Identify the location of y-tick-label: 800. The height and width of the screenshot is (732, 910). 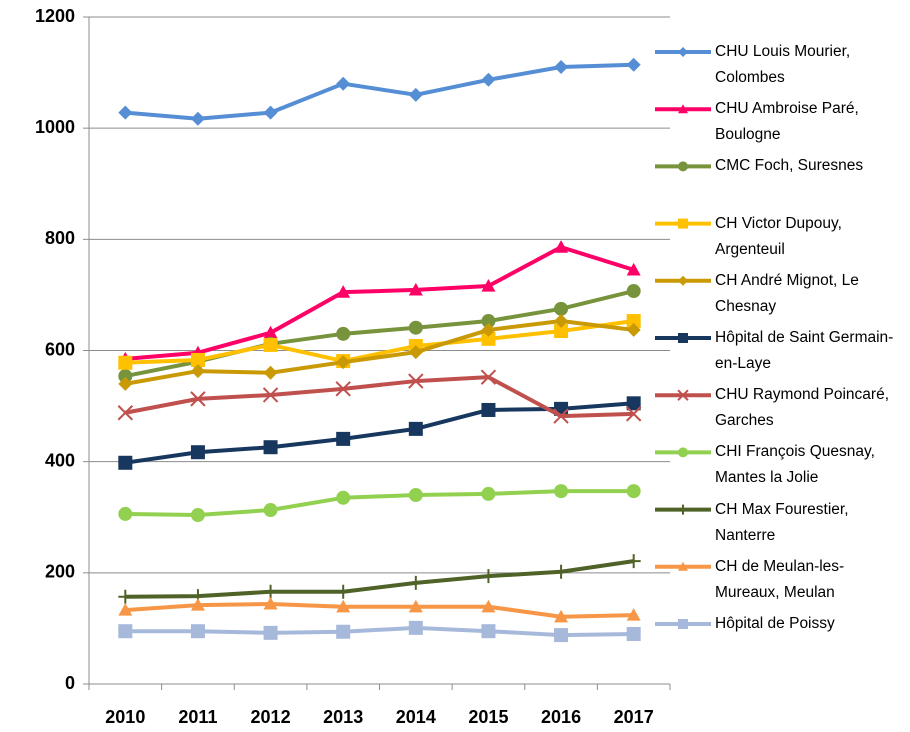
(60, 238).